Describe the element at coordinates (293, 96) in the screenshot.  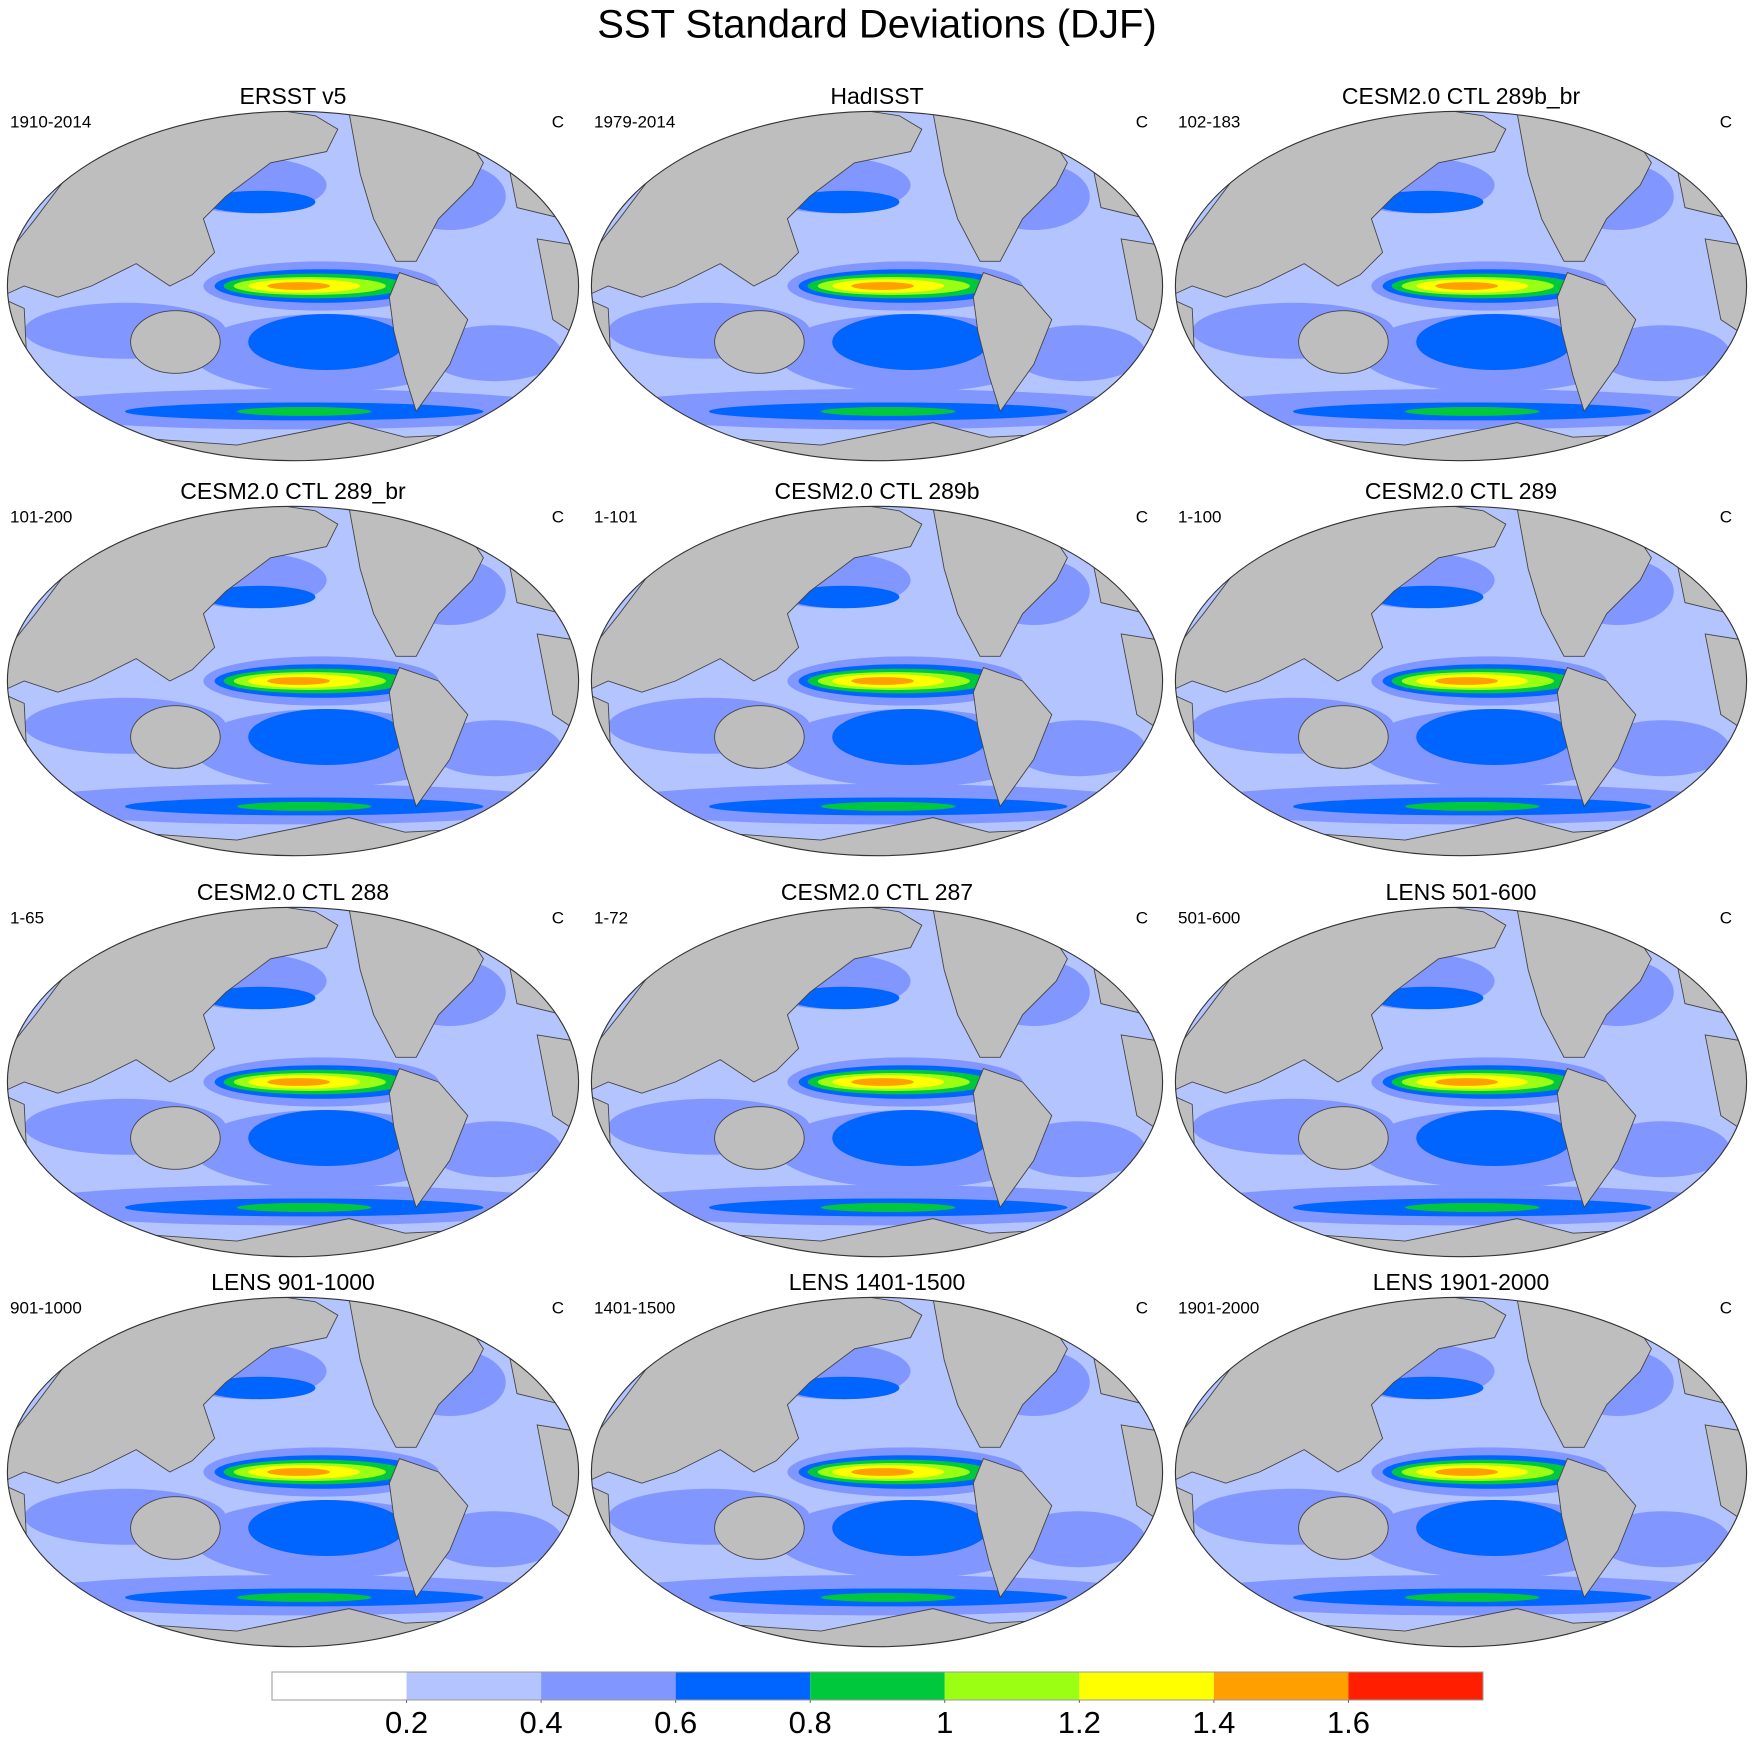
I see `panel-title: ERSST v5` at that location.